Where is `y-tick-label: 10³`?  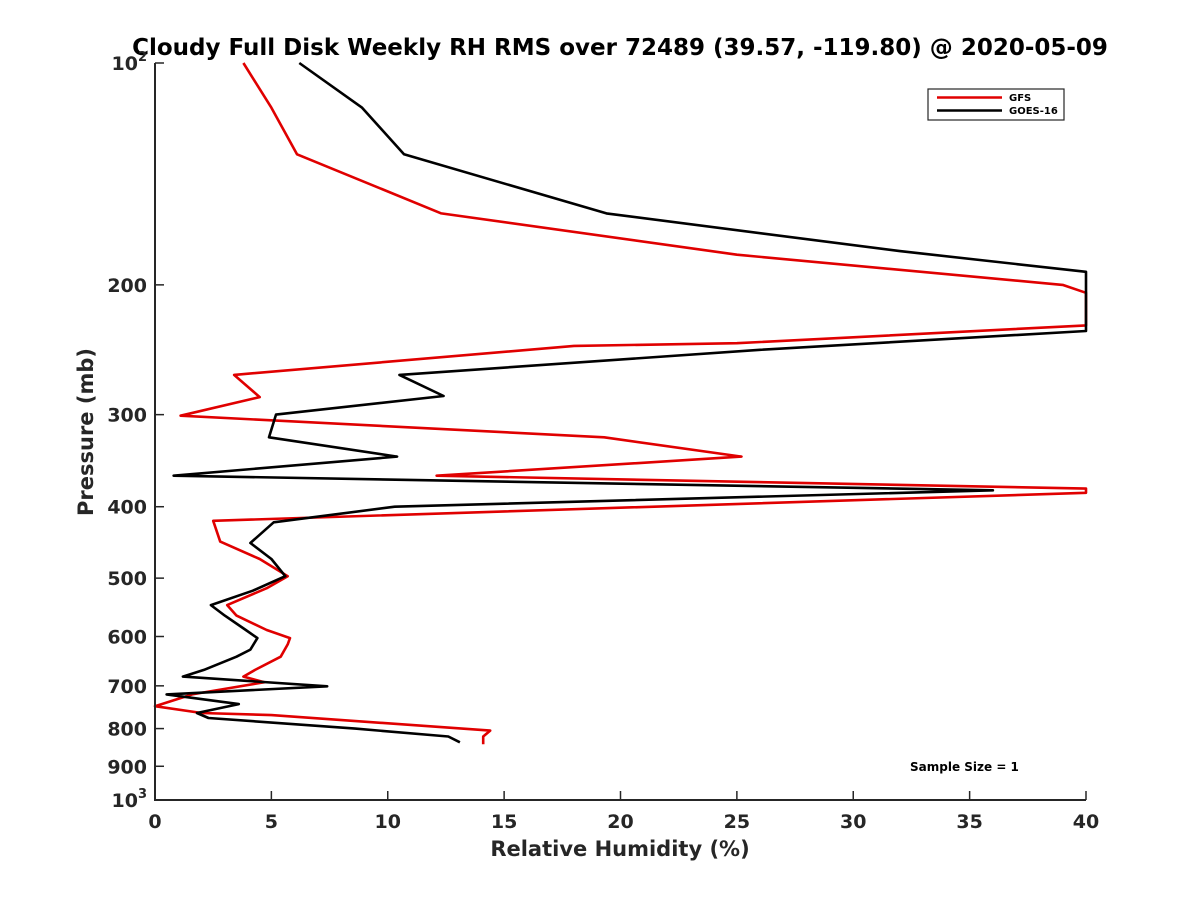 y-tick-label: 10³ is located at coordinates (130, 799).